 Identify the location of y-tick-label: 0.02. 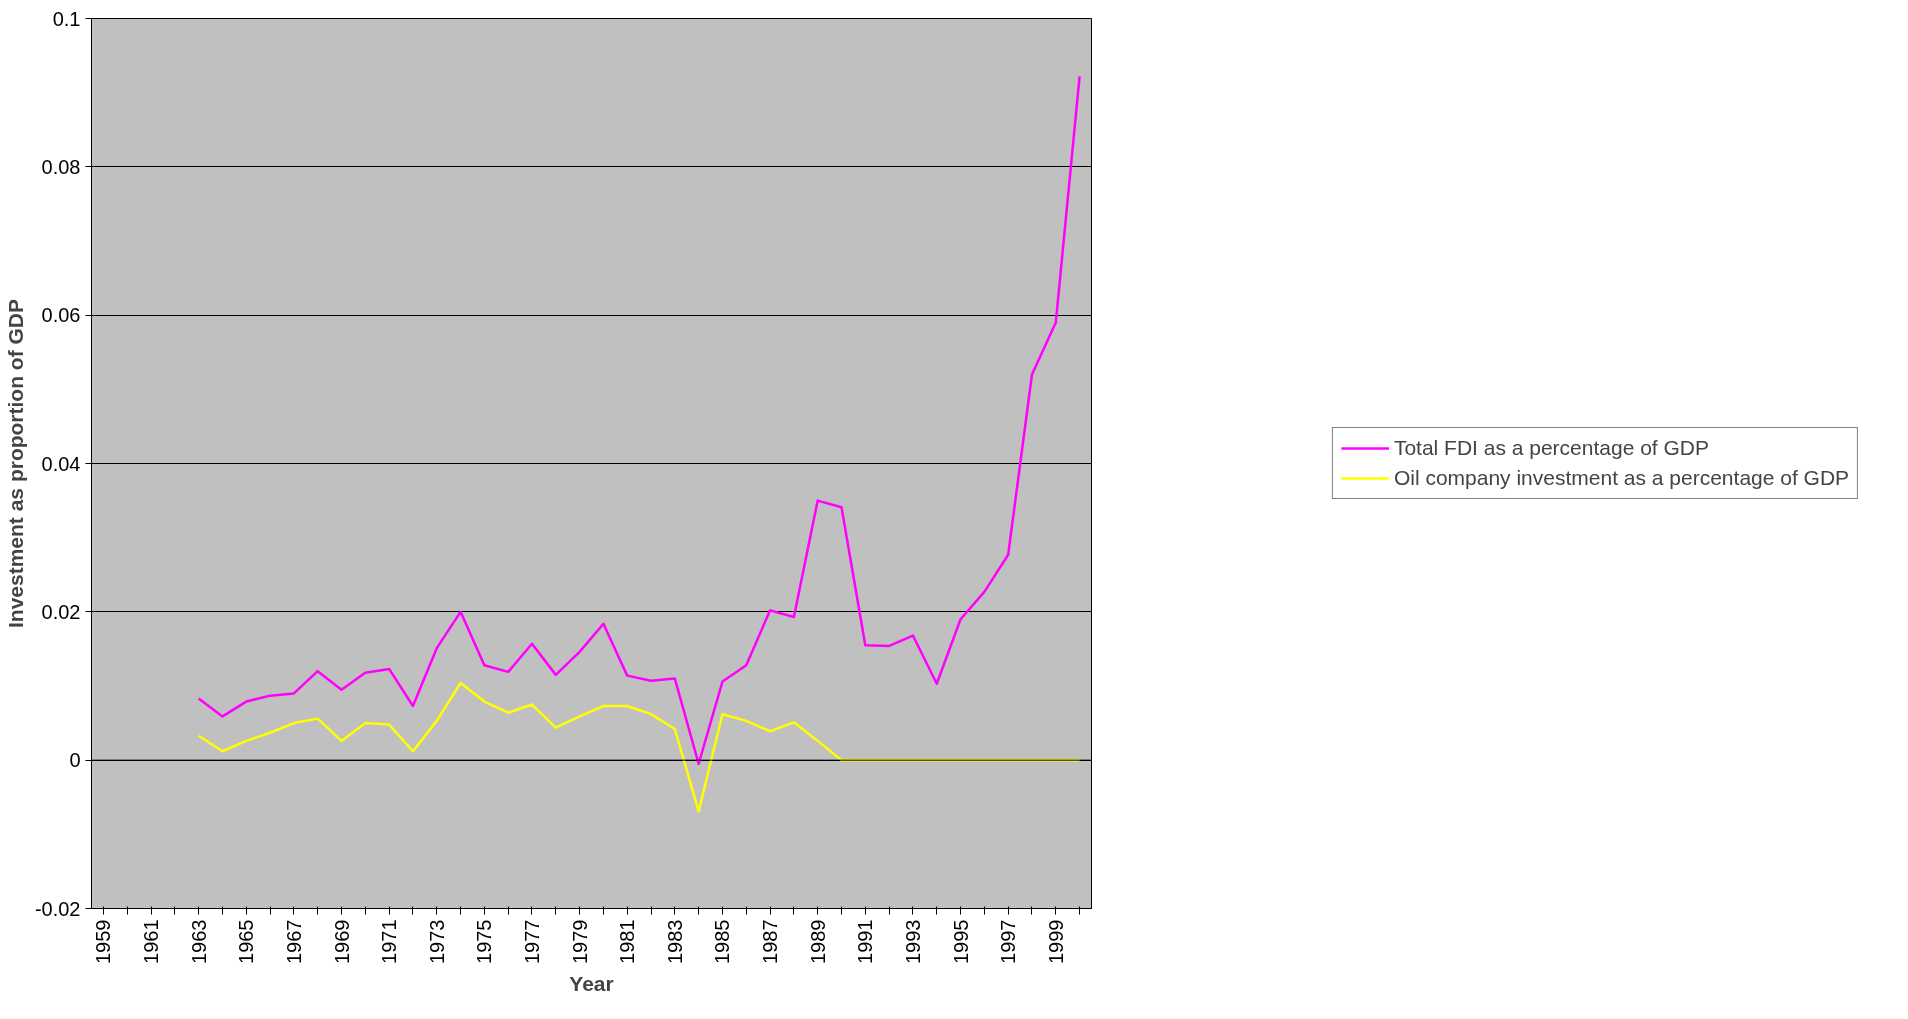
(61, 611).